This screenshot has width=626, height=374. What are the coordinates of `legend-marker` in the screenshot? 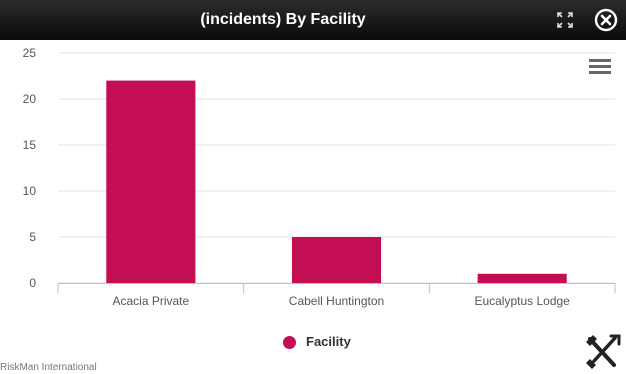 It's located at (289, 342).